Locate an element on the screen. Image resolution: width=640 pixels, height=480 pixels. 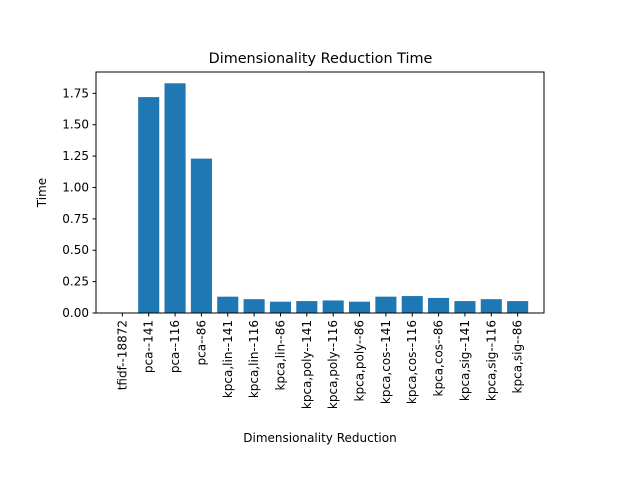
x-axis-title: Dimensionality Reduction is located at coordinates (319, 438).